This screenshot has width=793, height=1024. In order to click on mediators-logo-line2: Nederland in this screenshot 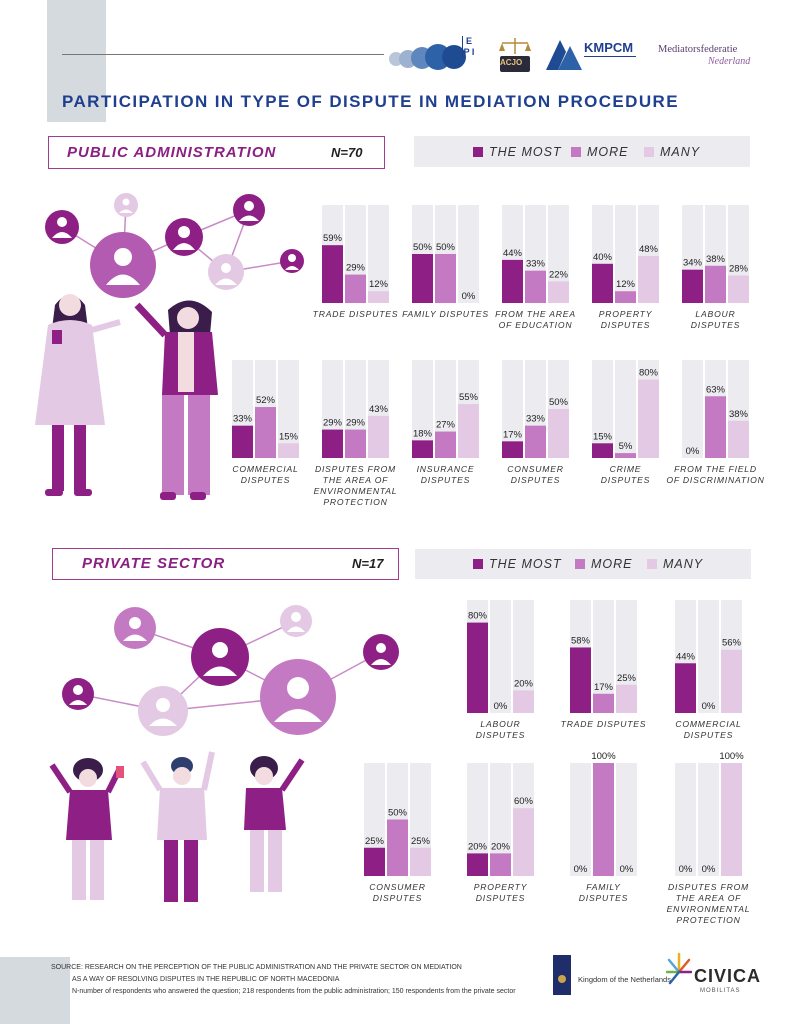, I will do `click(729, 61)`.